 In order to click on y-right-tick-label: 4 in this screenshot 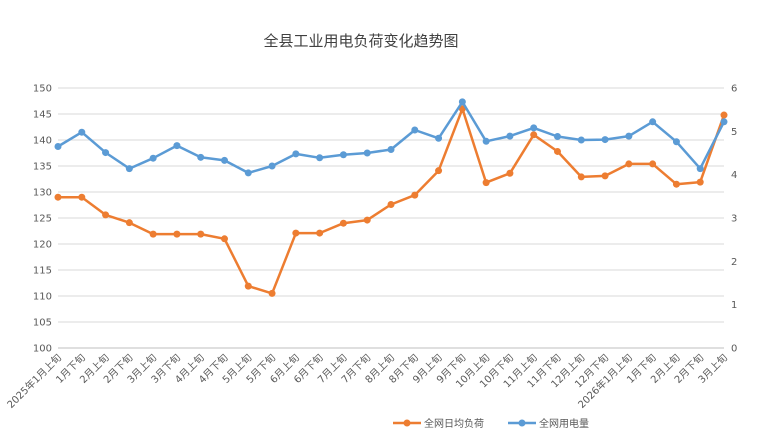, I will do `click(734, 175)`.